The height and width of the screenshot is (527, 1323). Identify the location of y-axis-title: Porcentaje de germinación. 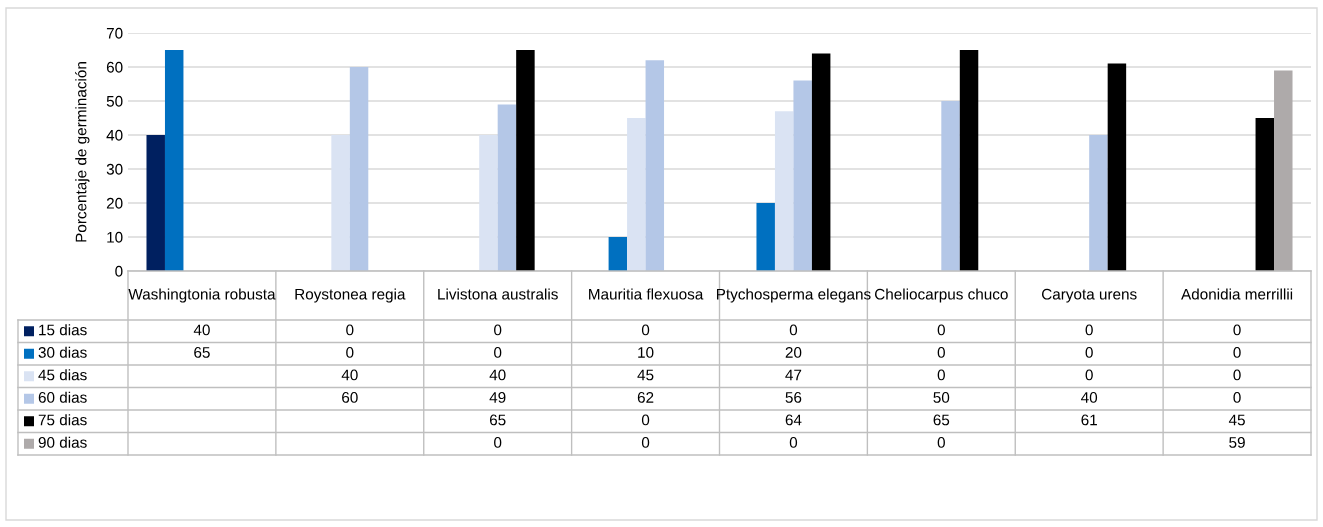
(82, 152).